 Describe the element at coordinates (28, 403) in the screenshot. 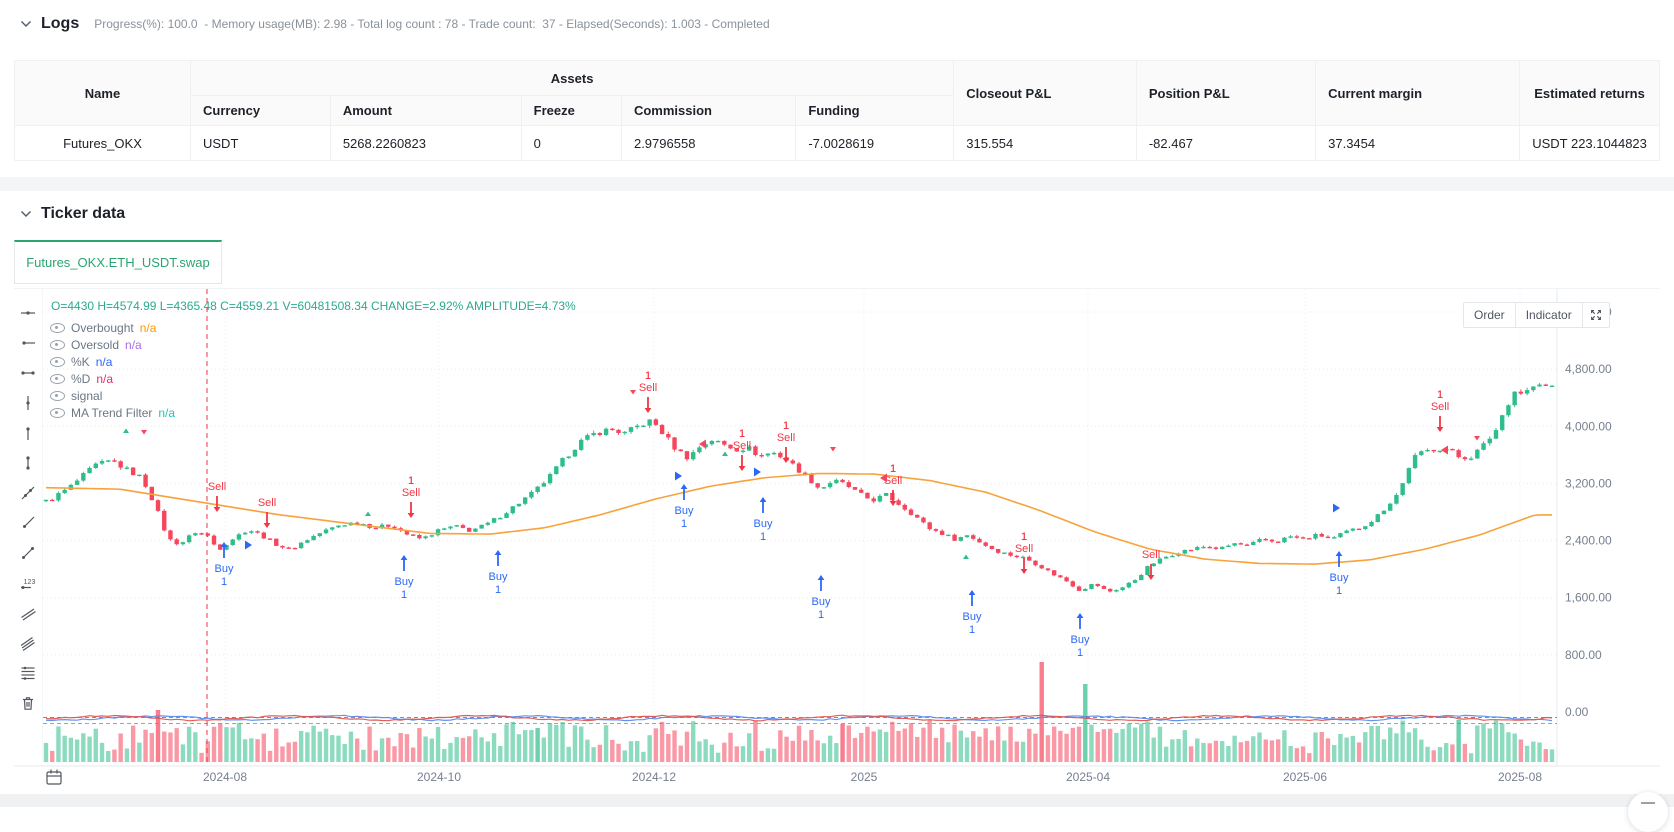

I see `vertical-straight-line-tool-icon` at that location.